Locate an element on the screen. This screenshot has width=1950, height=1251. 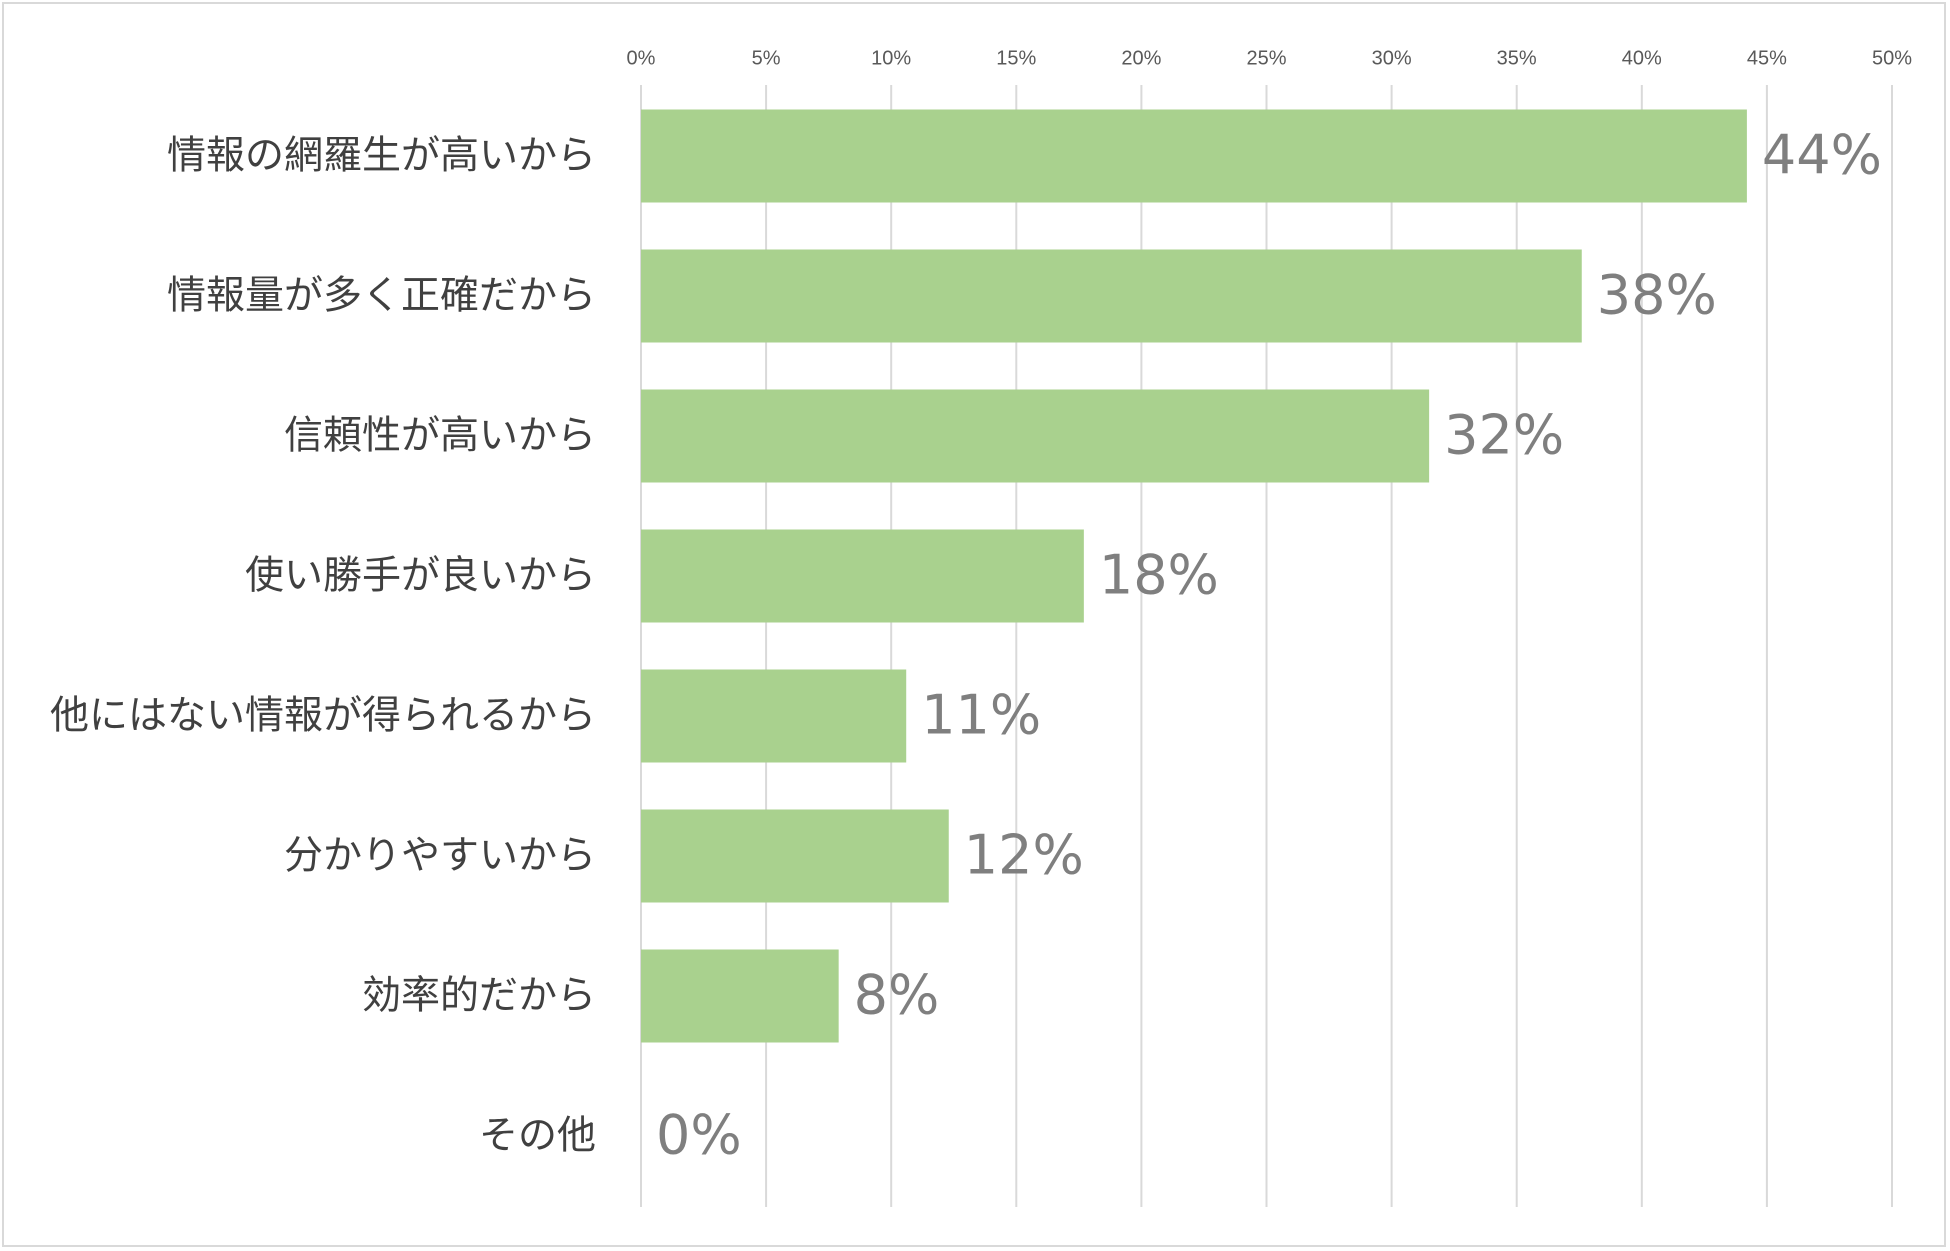
category-label: 信頼性が高いから is located at coordinates (440, 436).